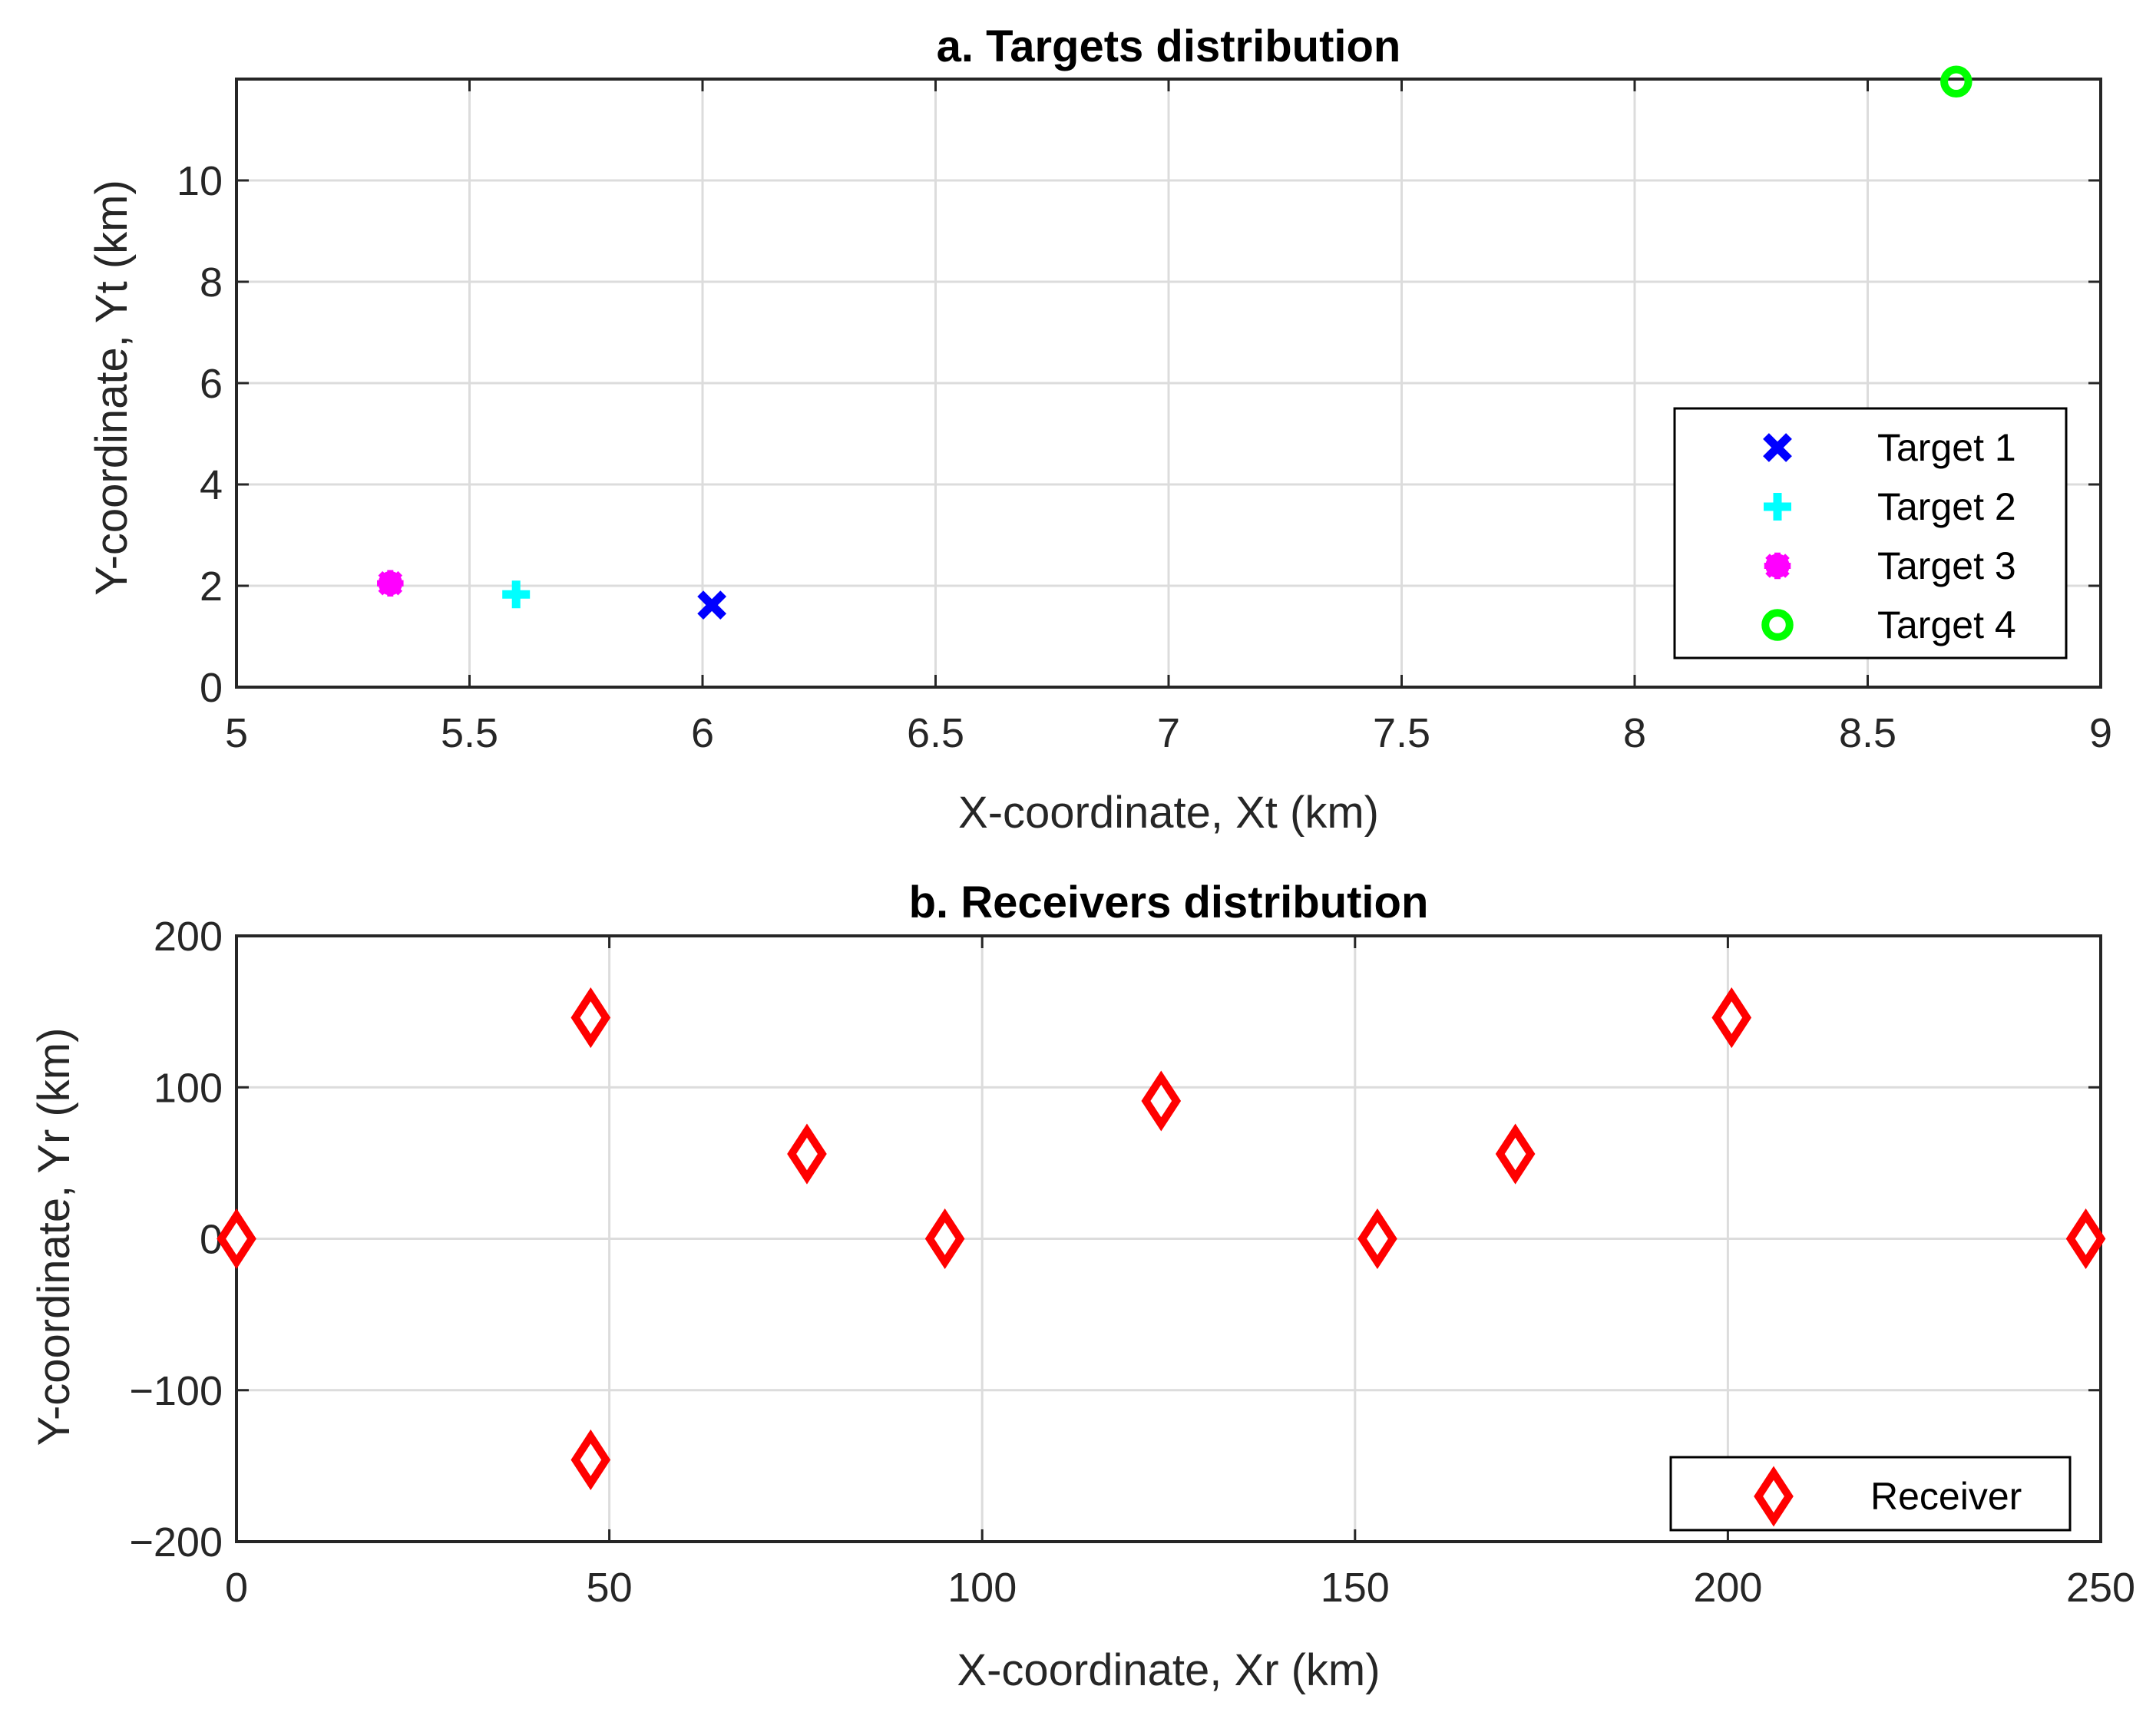  Describe the element at coordinates (935, 733) in the screenshot. I see `targets-x-tick-label: 6.5` at that location.